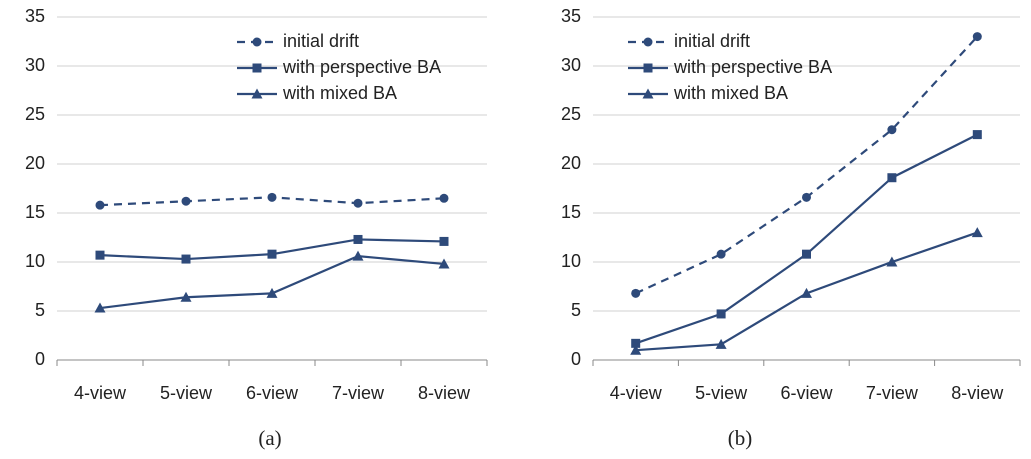 The image size is (1031, 459). I want to click on series-line, so click(272, 282).